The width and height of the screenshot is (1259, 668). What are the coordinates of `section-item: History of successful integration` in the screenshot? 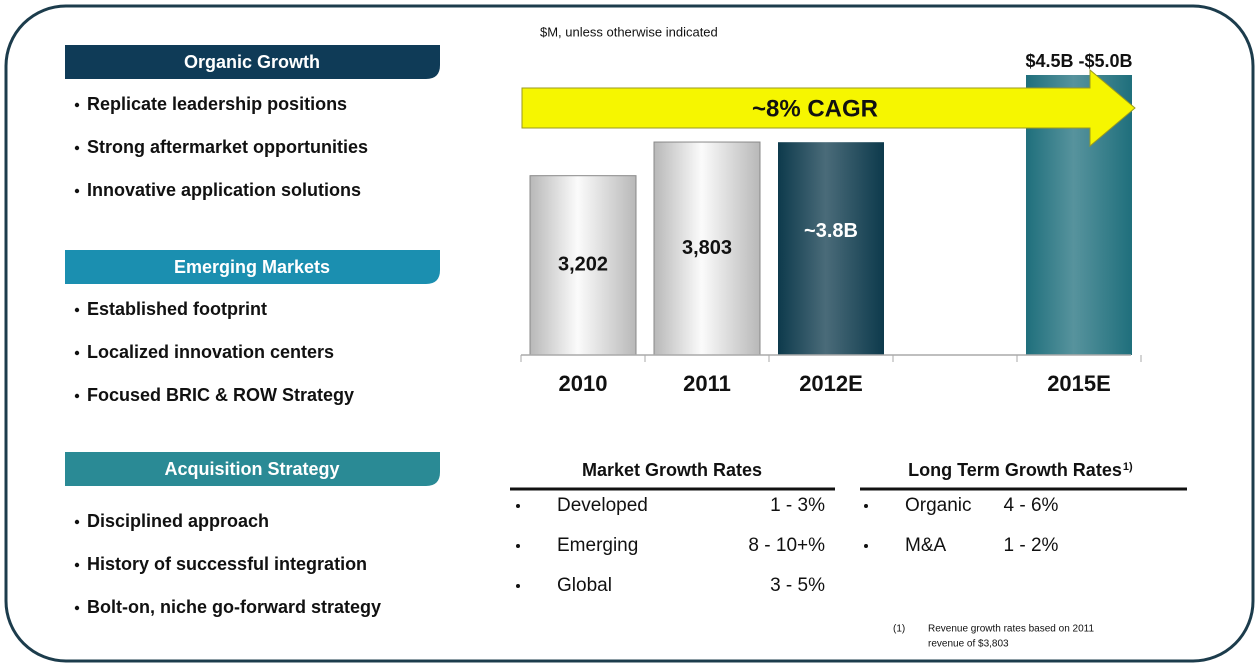 It's located at (227, 564).